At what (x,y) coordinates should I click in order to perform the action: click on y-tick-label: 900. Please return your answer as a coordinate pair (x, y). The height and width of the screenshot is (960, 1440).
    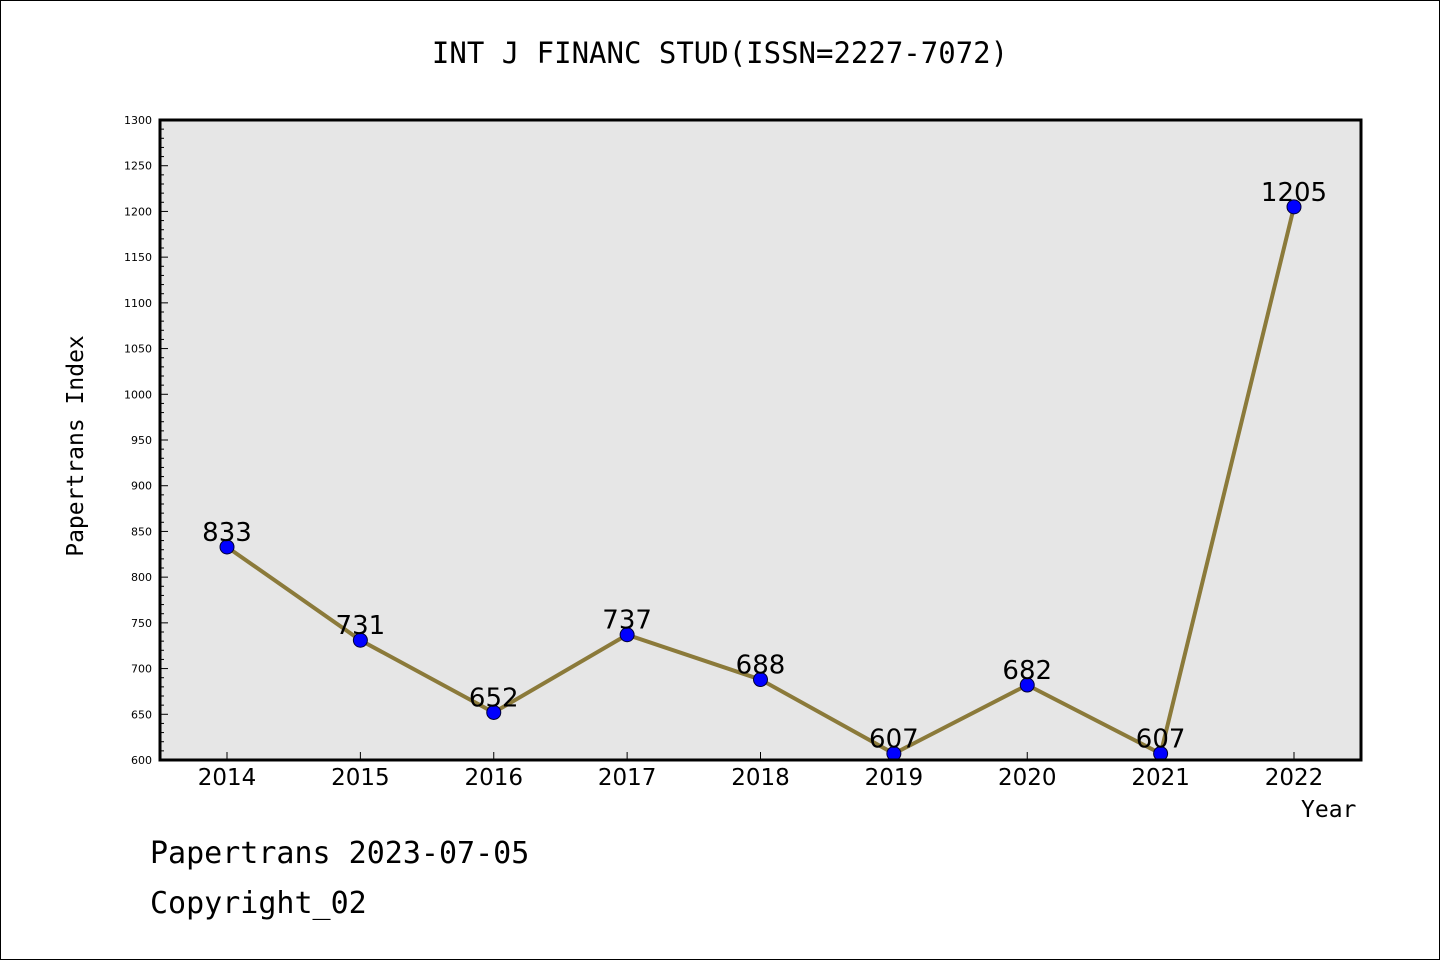
    Looking at the image, I should click on (141, 486).